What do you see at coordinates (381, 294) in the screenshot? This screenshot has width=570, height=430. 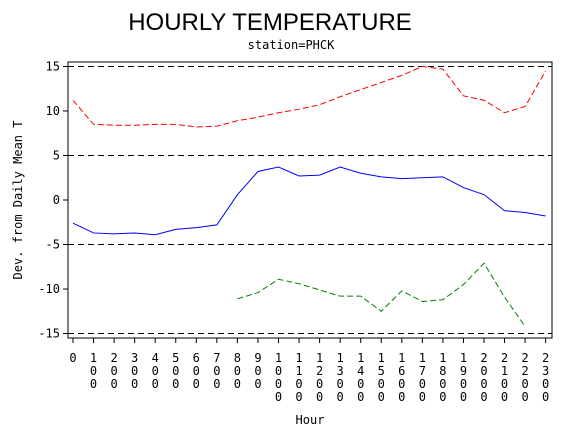 I see `series-3-line` at bounding box center [381, 294].